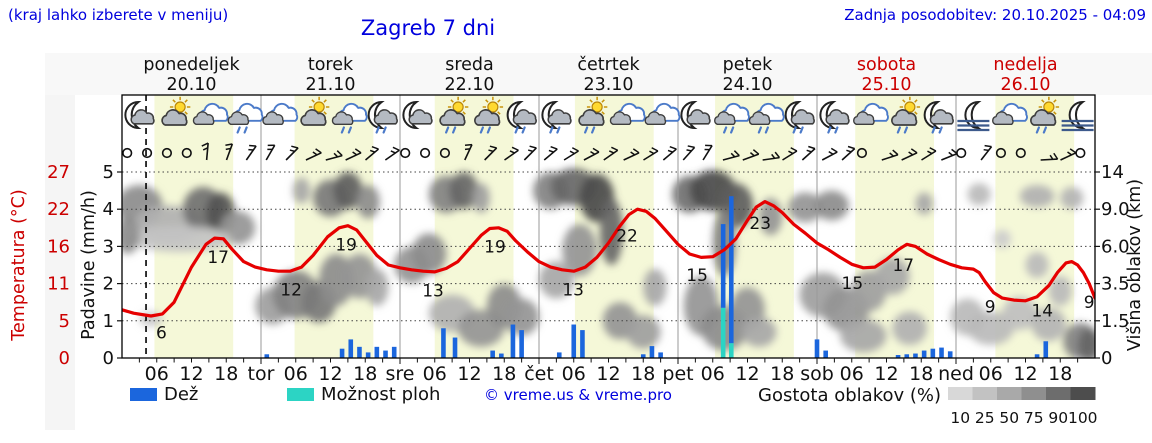  What do you see at coordinates (39, 265) in the screenshot?
I see `y-axis-temperature: 27 22 16 11 5 0 Temperatura (°C)` at bounding box center [39, 265].